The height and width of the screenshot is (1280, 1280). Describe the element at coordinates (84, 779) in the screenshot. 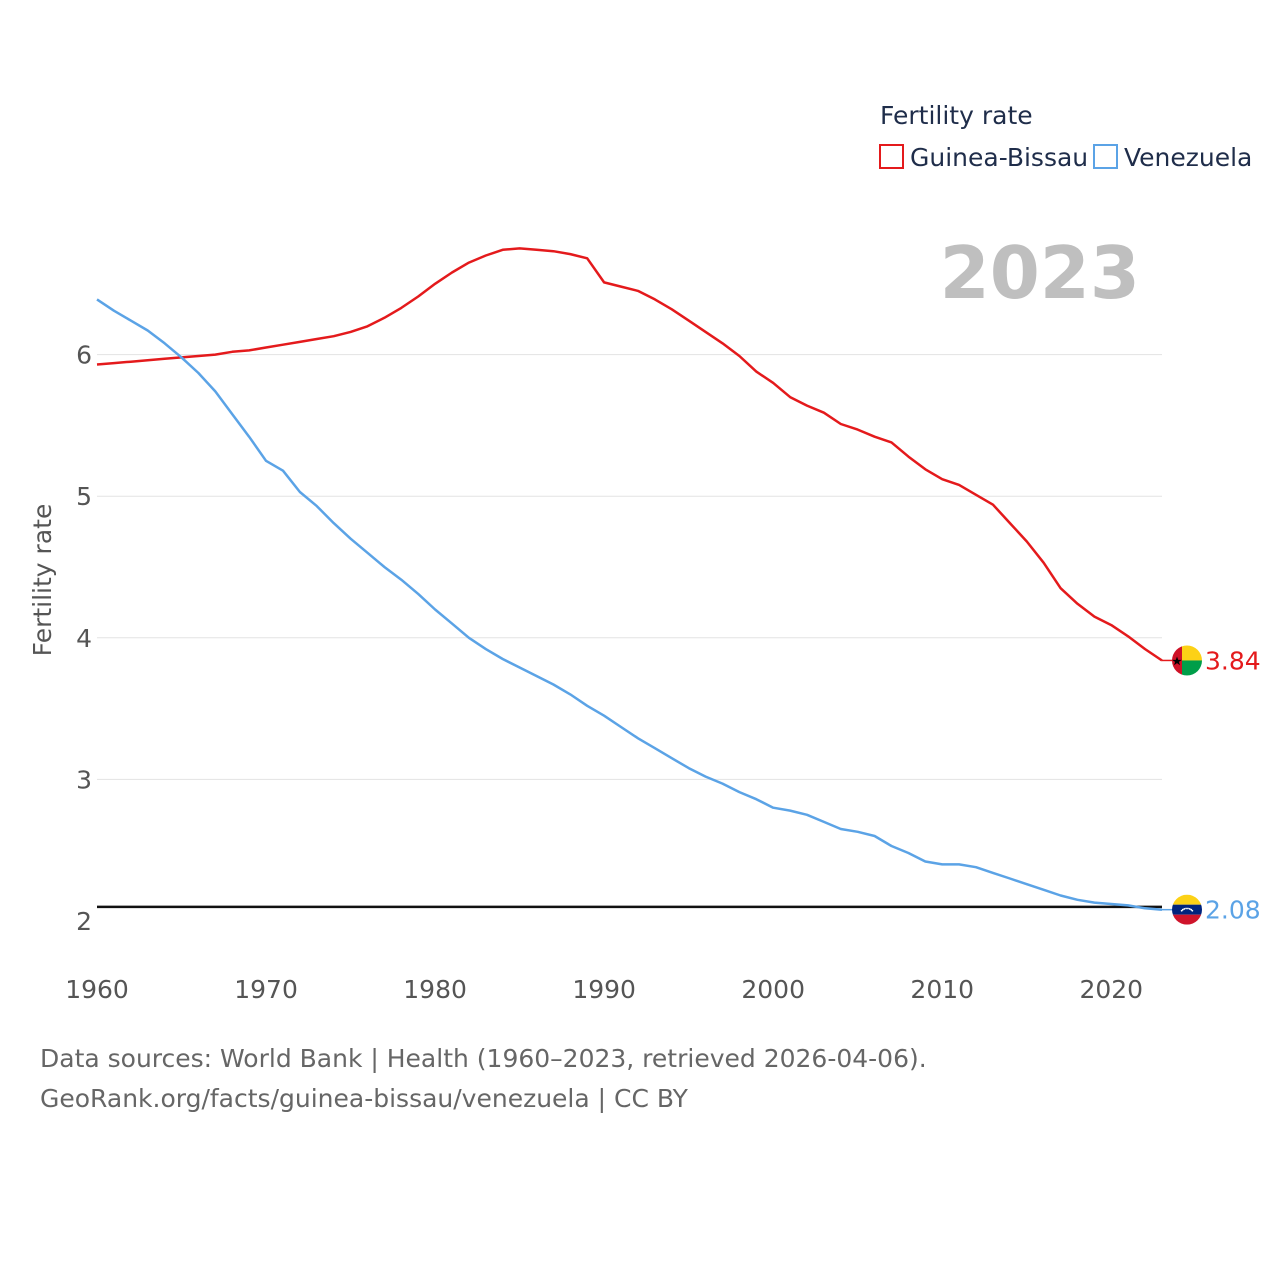

I see `y-tick-label-3: 3` at that location.